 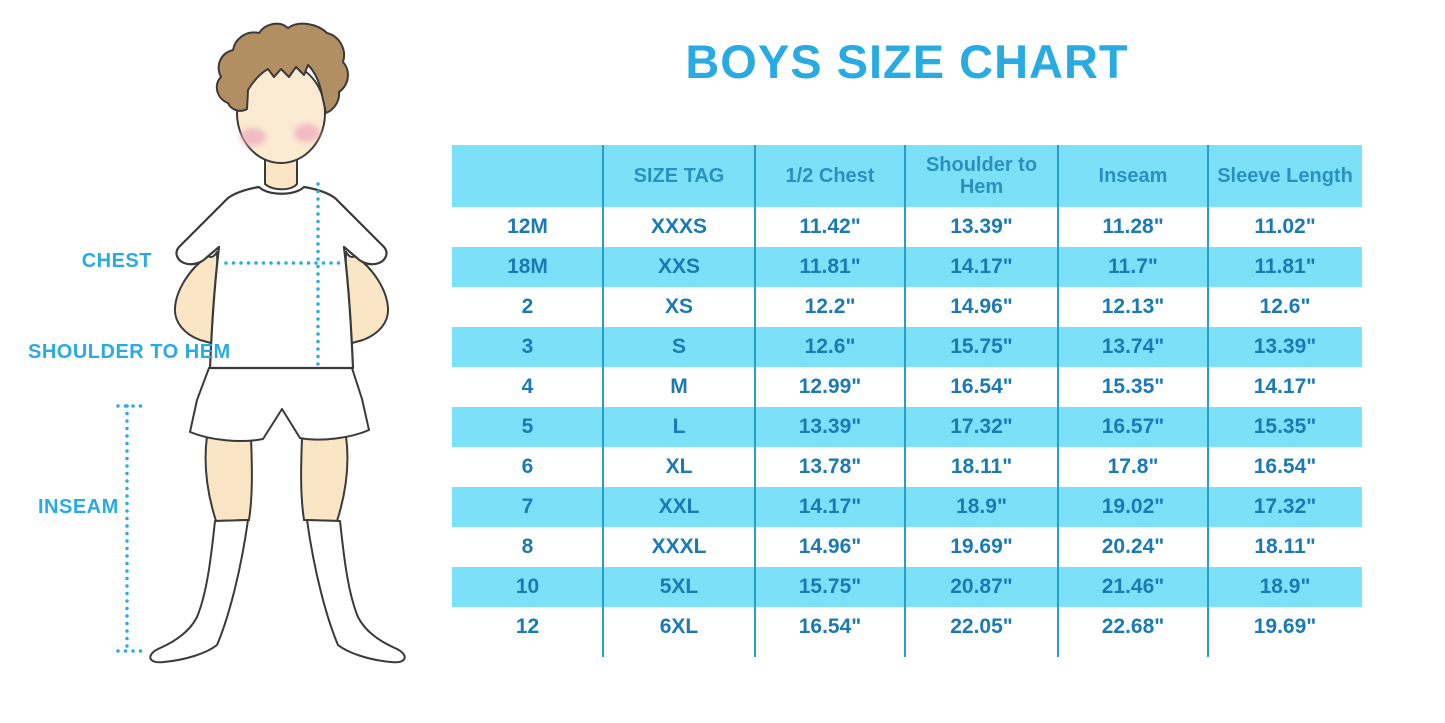 I want to click on value-cell: XXXL, so click(x=679, y=547).